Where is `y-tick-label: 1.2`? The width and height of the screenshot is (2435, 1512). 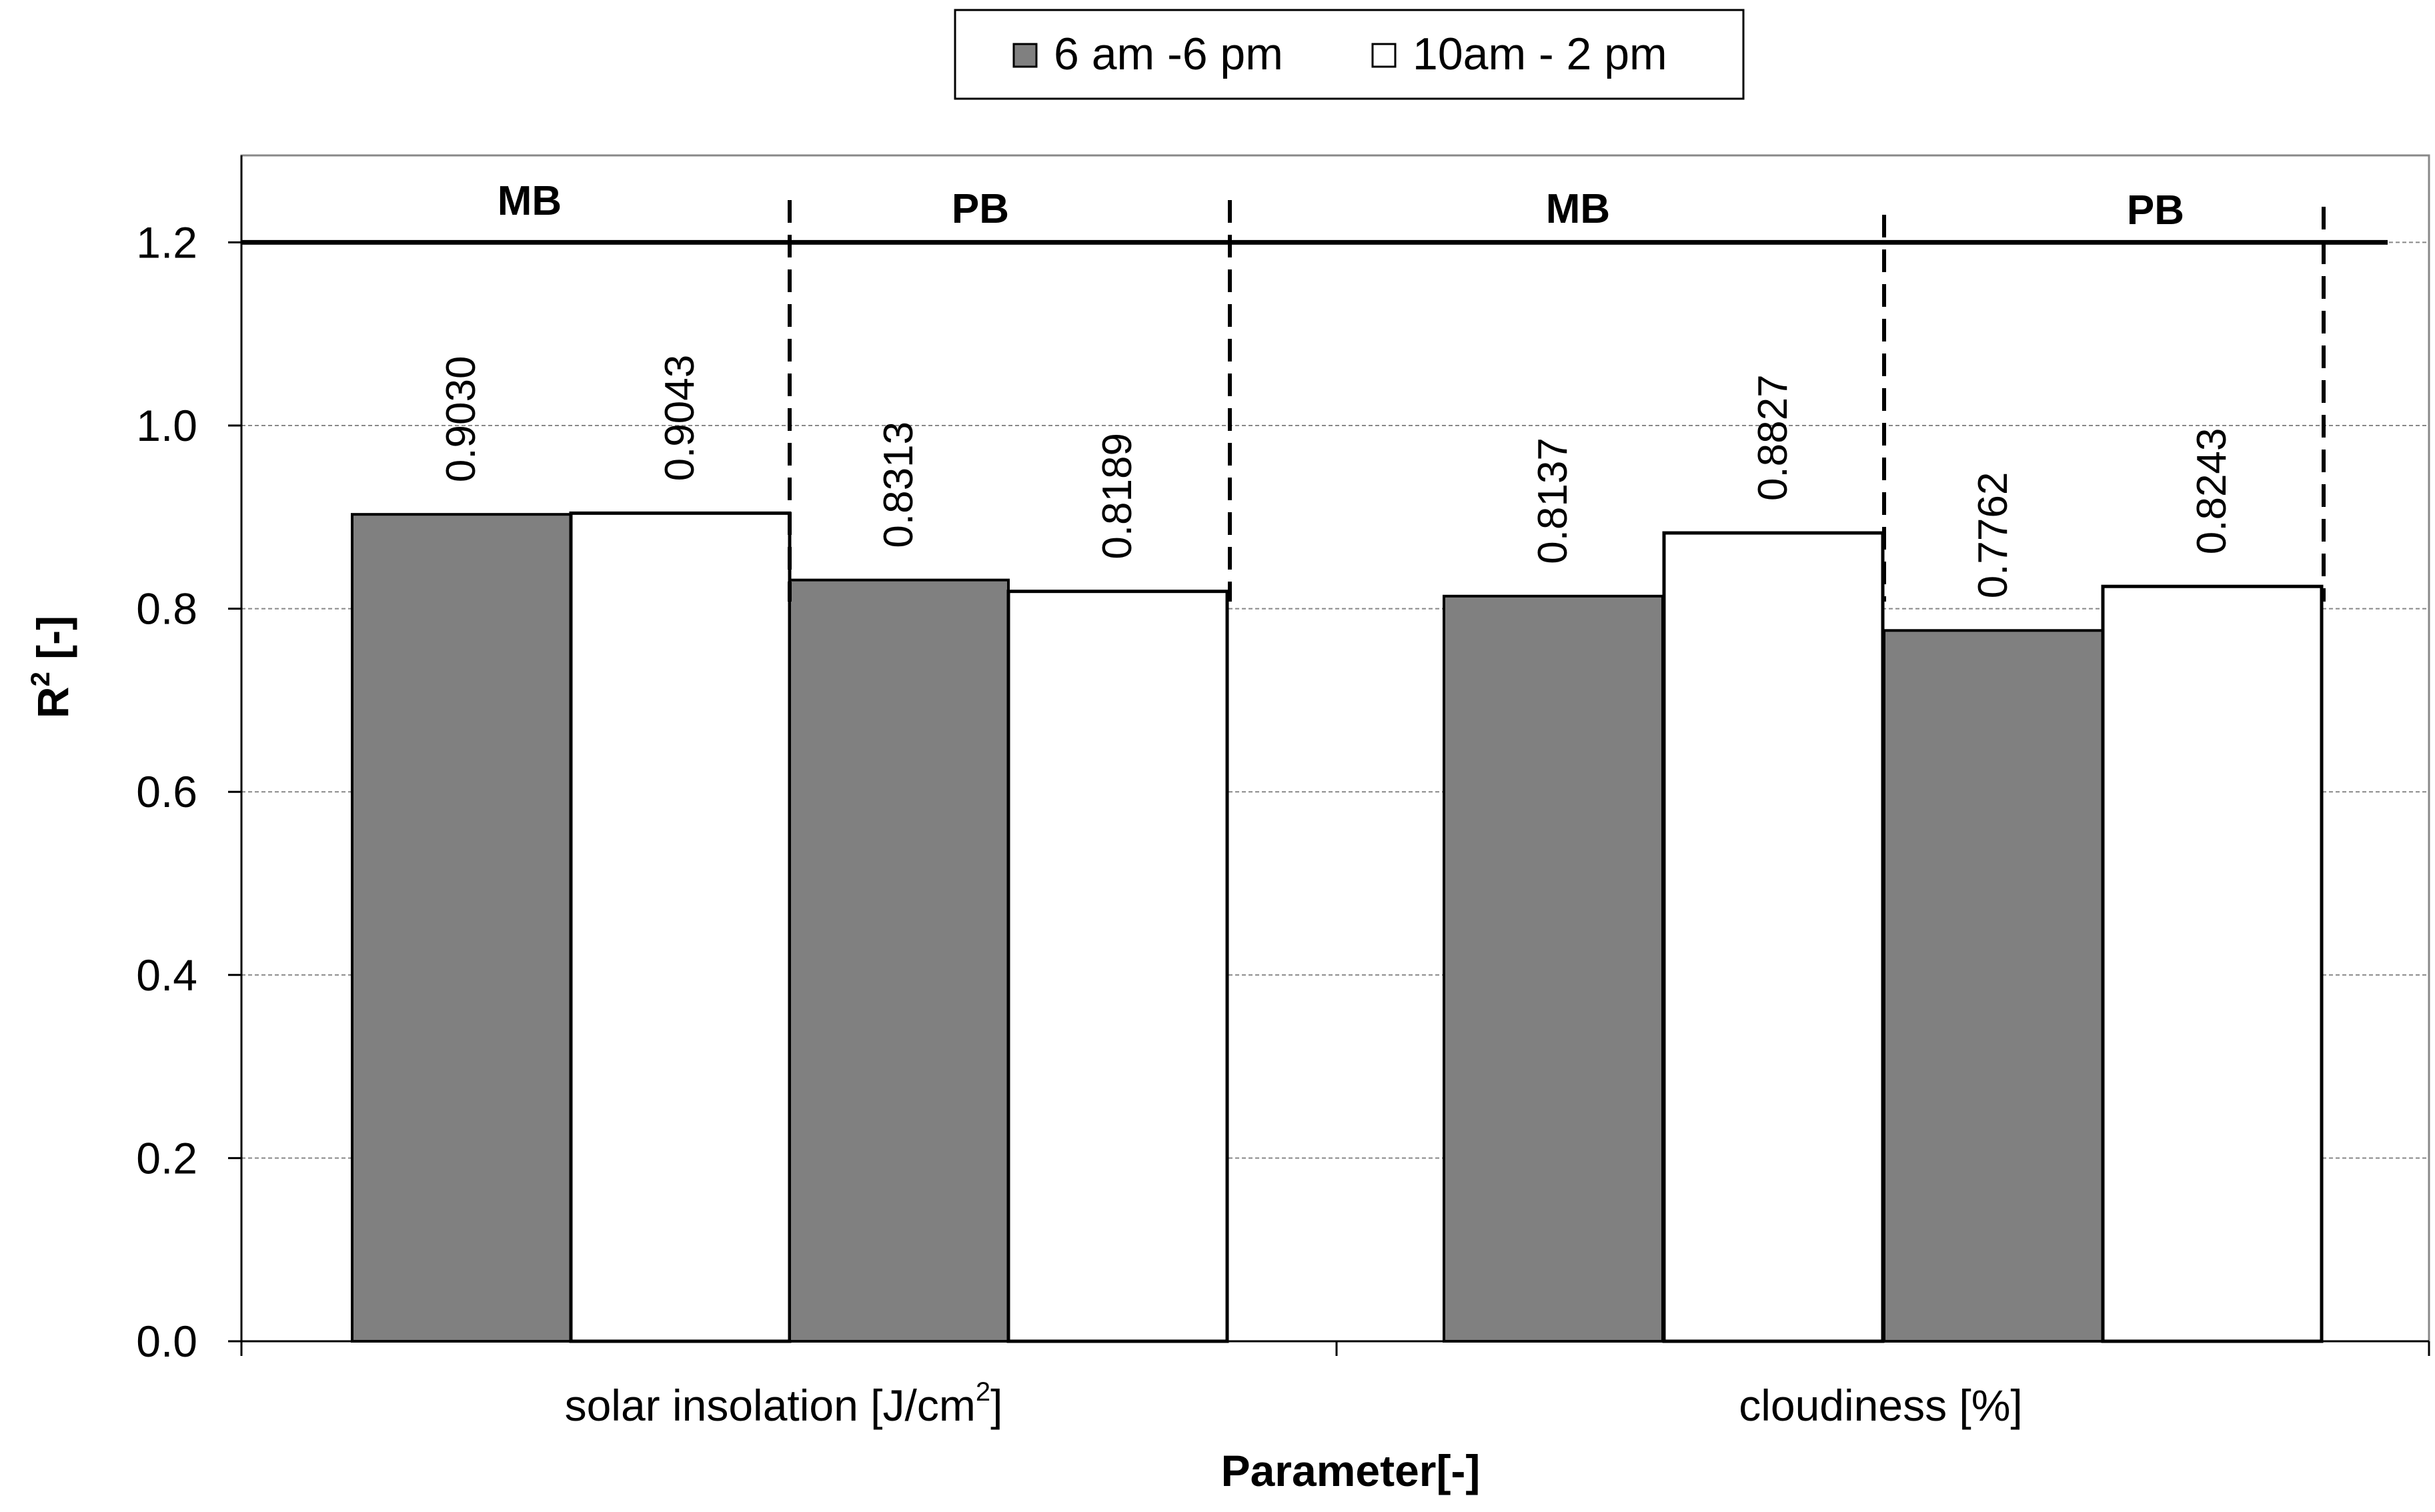
y-tick-label: 1.2 is located at coordinates (167, 242).